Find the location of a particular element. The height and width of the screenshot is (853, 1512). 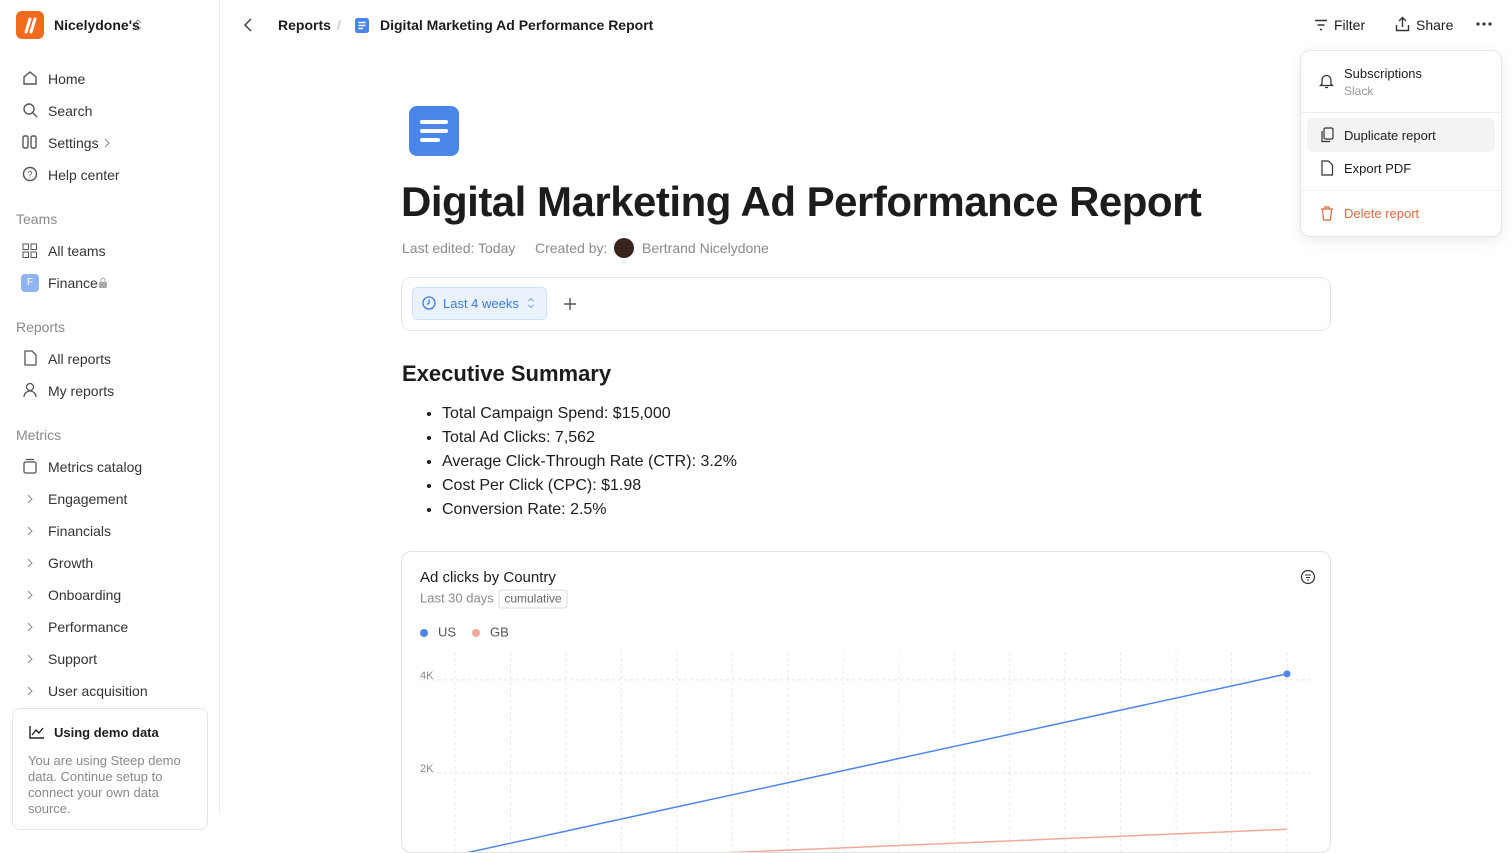

nav-item: Growth is located at coordinates (71, 563).